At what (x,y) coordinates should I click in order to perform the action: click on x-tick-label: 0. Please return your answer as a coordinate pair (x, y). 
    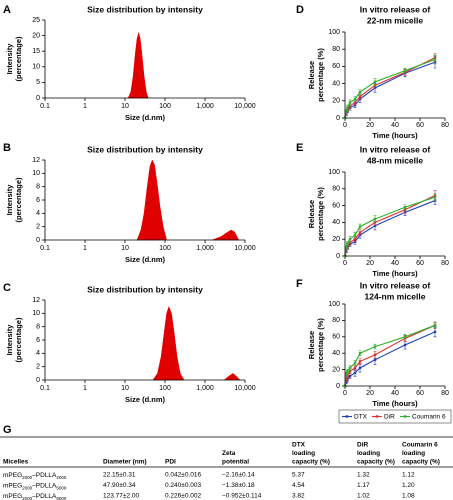
    Looking at the image, I should click on (345, 263).